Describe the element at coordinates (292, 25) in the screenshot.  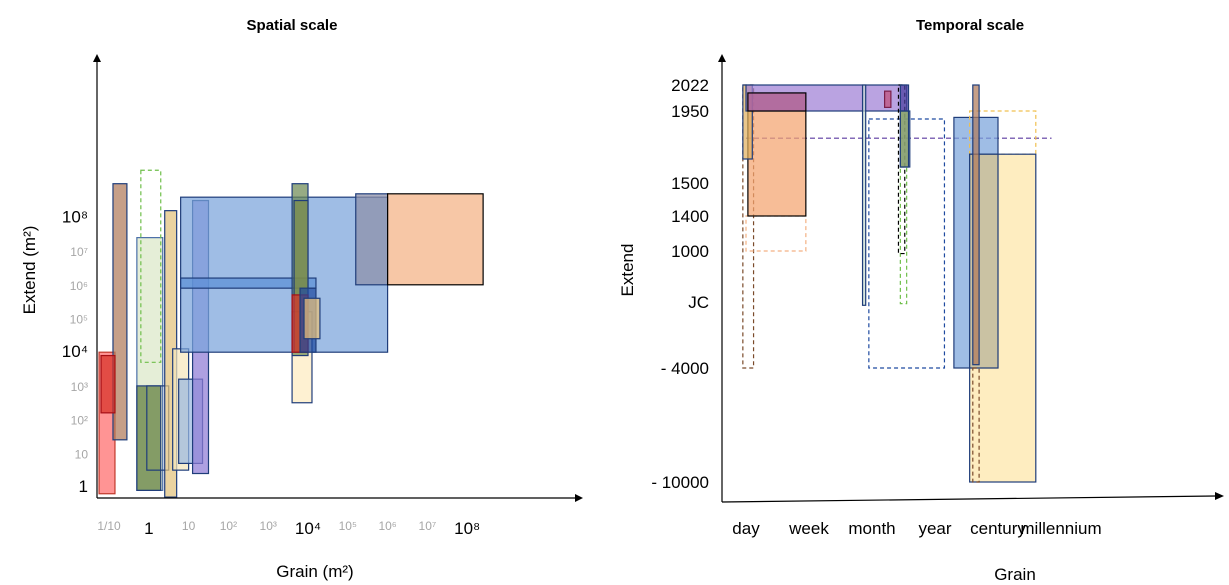
I see `spatial-chart-title: Spatial scale` at that location.